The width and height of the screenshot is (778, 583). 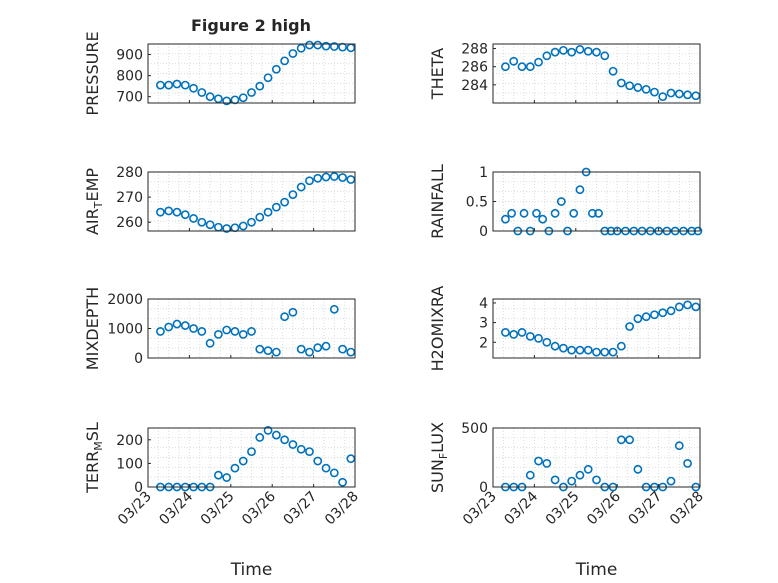 What do you see at coordinates (596, 570) in the screenshot?
I see `x-axis-label: Time` at bounding box center [596, 570].